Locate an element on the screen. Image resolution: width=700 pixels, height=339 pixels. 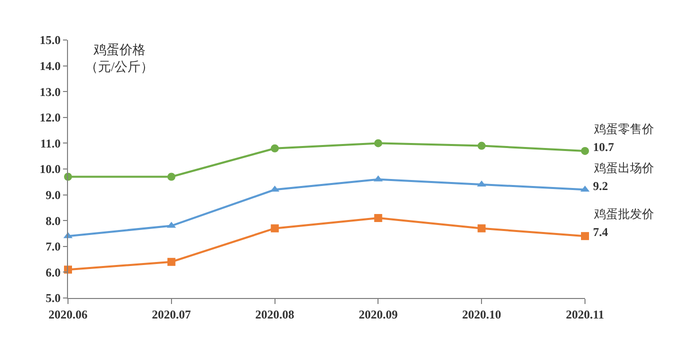
x-tick-label: 2020.09 is located at coordinates (378, 314).